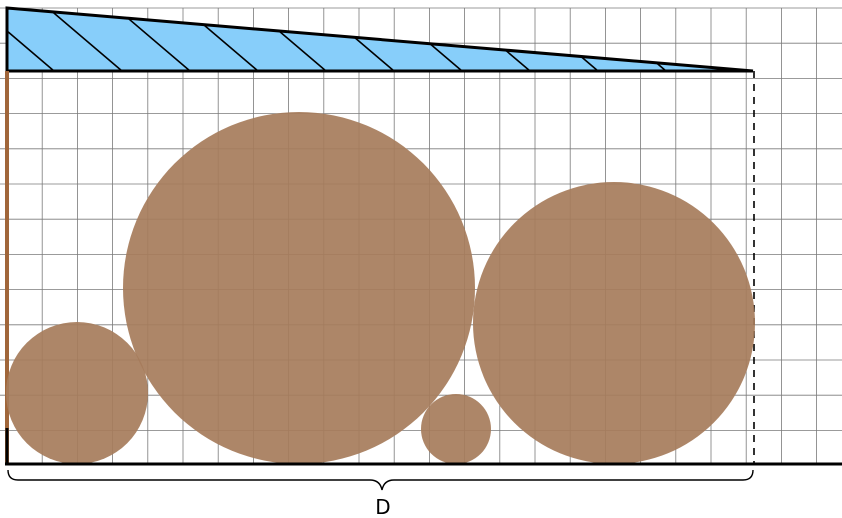 The width and height of the screenshot is (842, 518). What do you see at coordinates (77, 393) in the screenshot?
I see `particle-small-left` at bounding box center [77, 393].